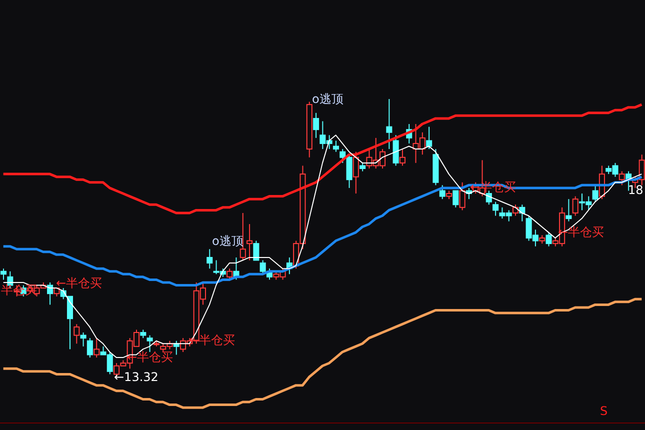 The height and width of the screenshot is (430, 645). Describe the element at coordinates (328, 99) in the screenshot. I see `annotation: o逃顶` at that location.